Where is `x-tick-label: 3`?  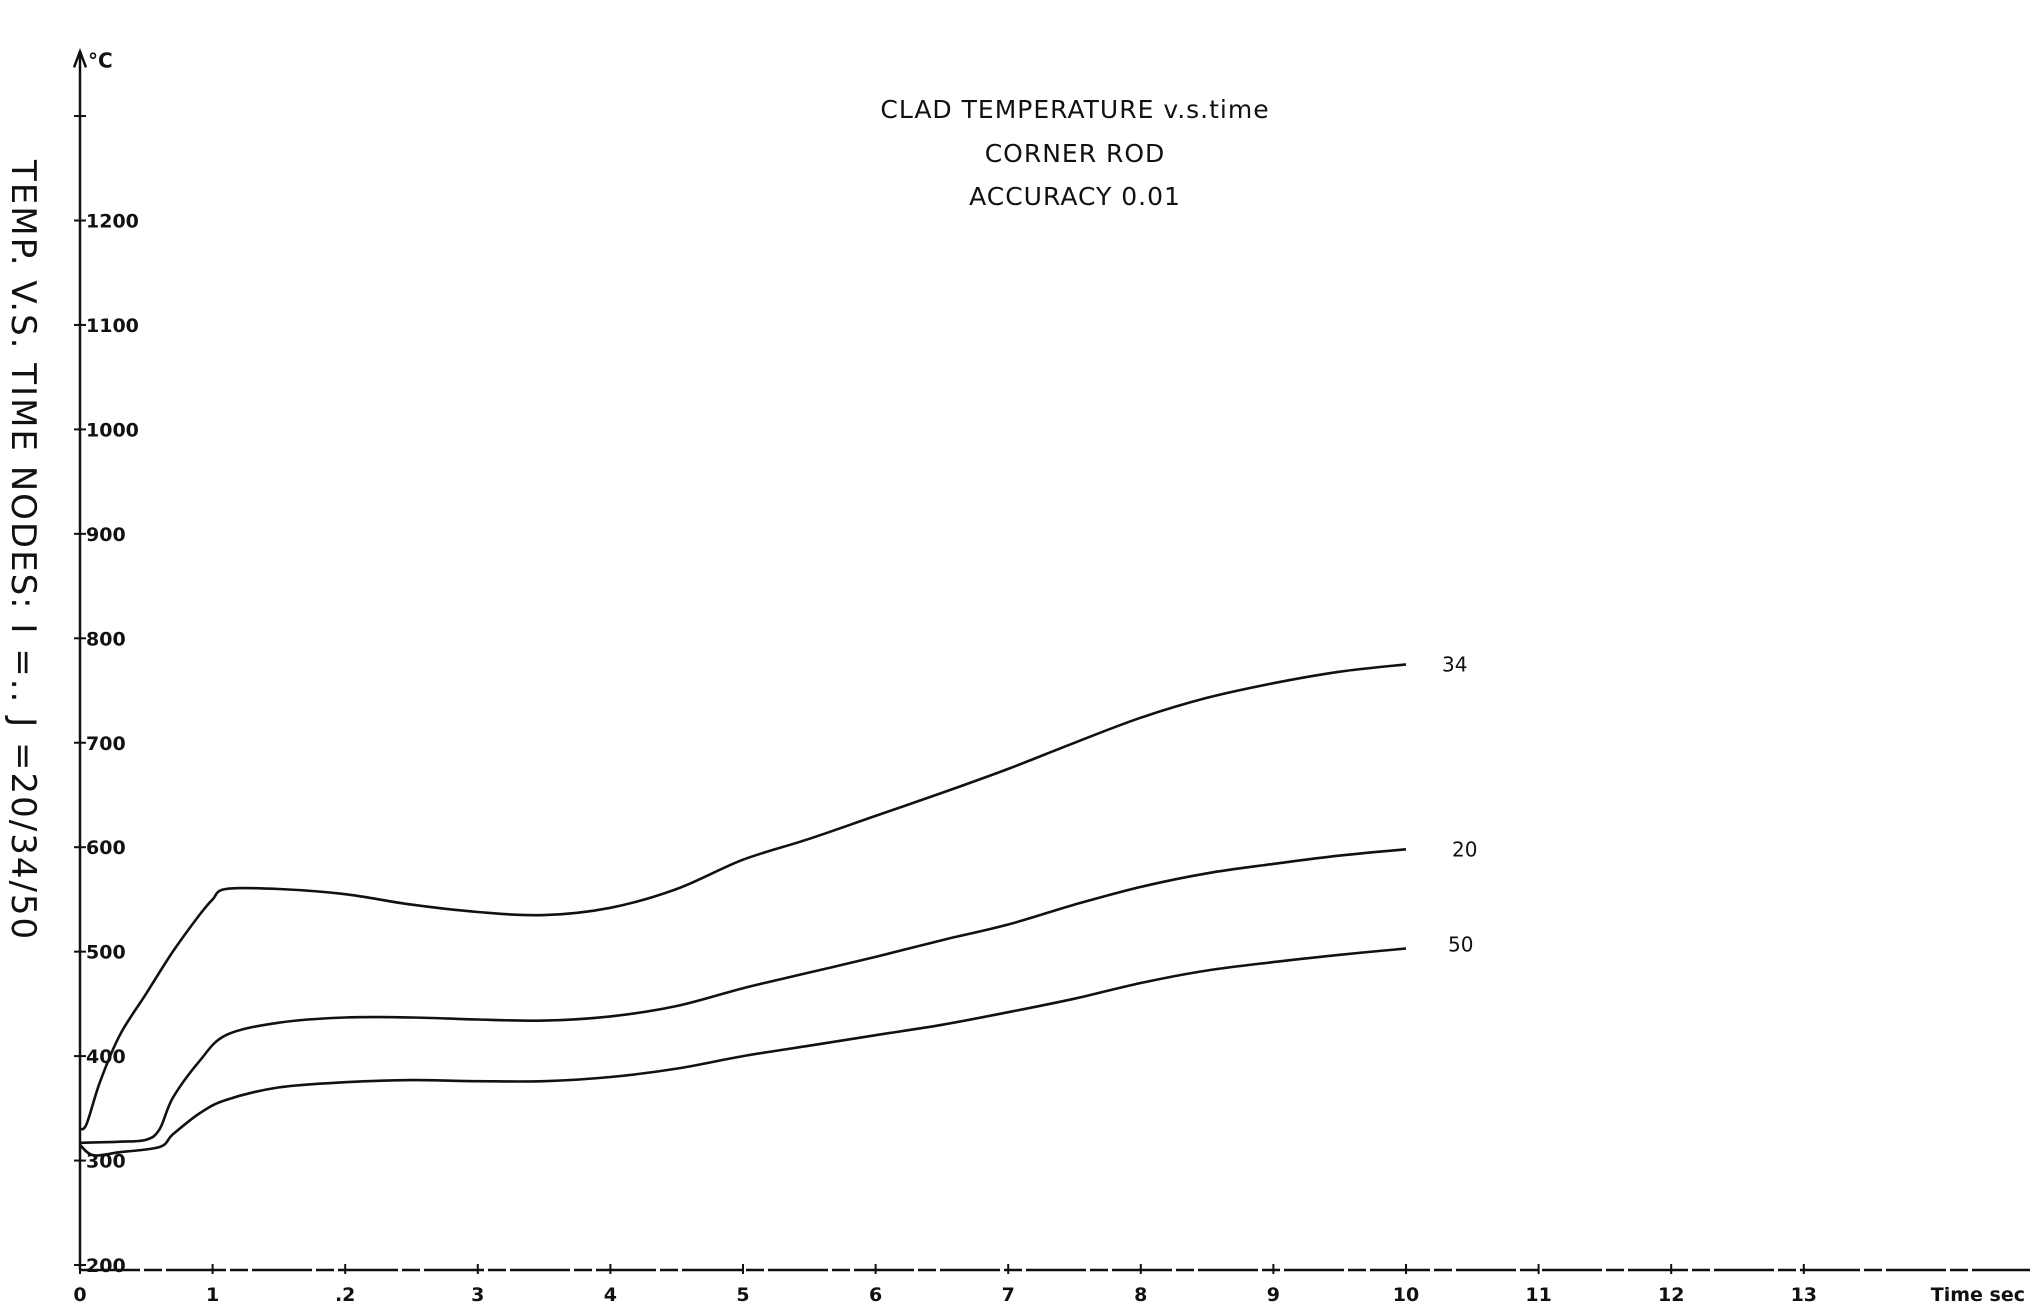 x-tick-label: 3 is located at coordinates (477, 1295).